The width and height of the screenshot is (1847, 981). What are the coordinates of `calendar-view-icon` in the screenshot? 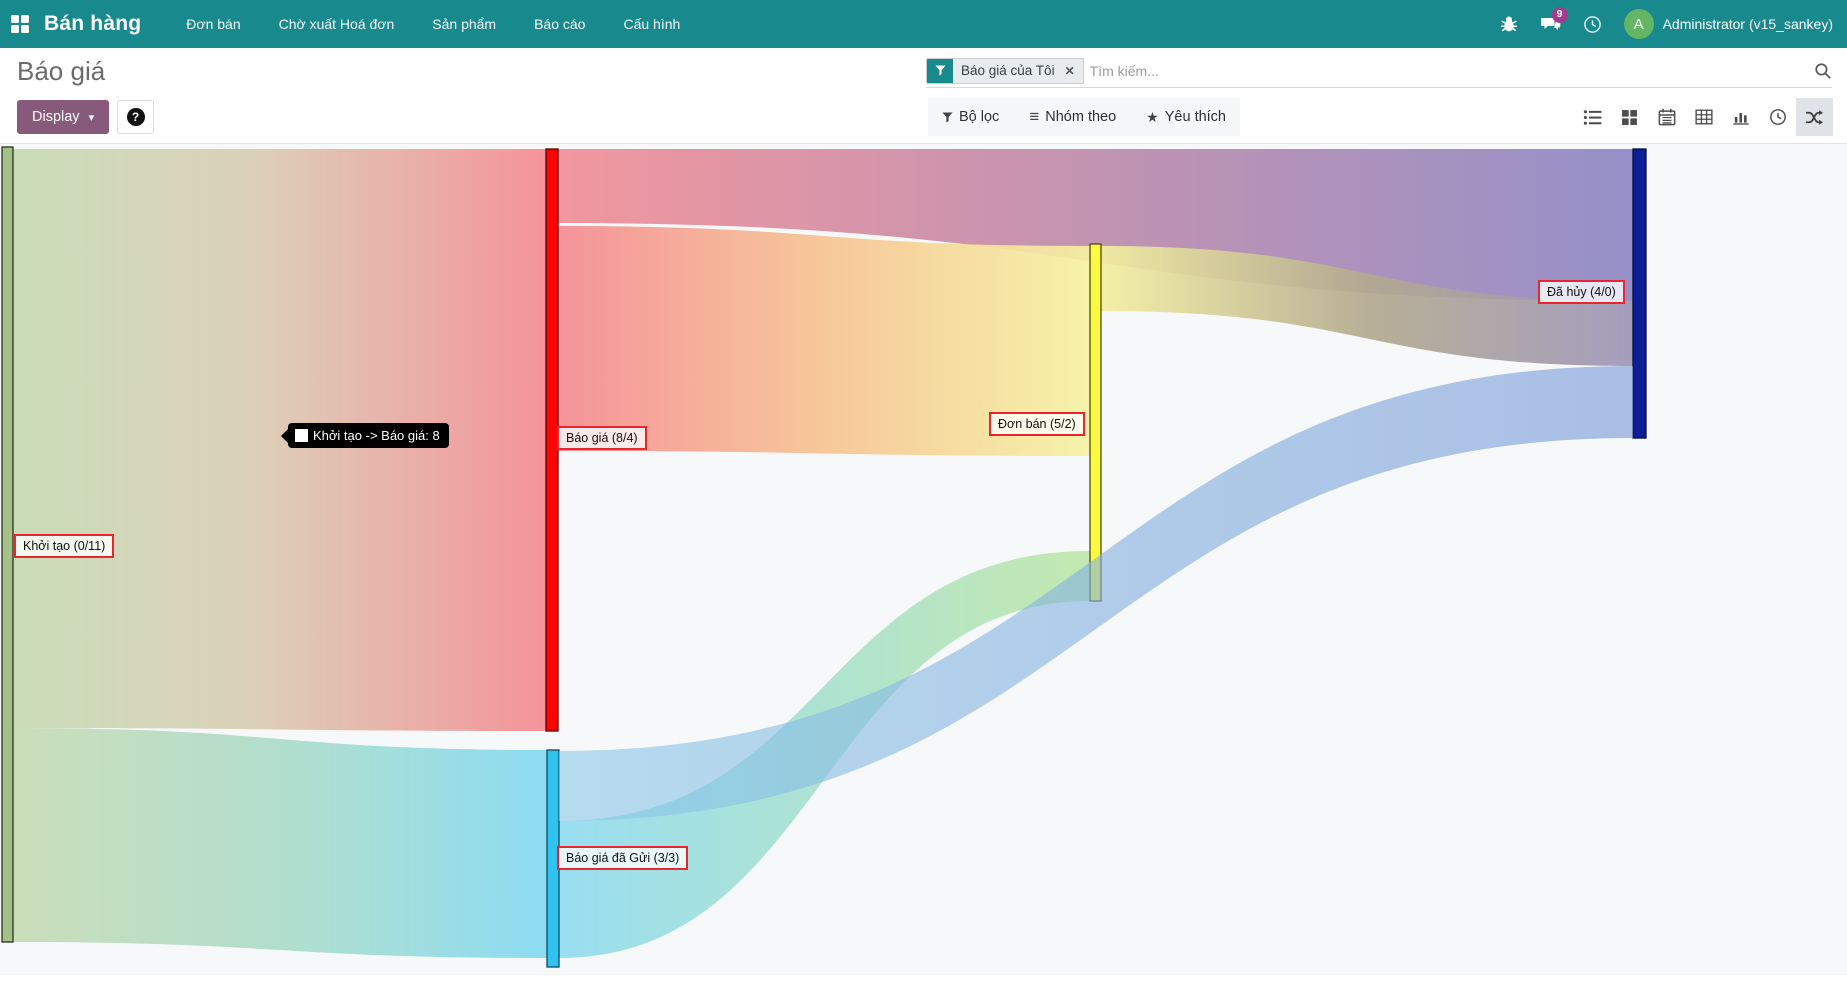 It's located at (1666, 117).